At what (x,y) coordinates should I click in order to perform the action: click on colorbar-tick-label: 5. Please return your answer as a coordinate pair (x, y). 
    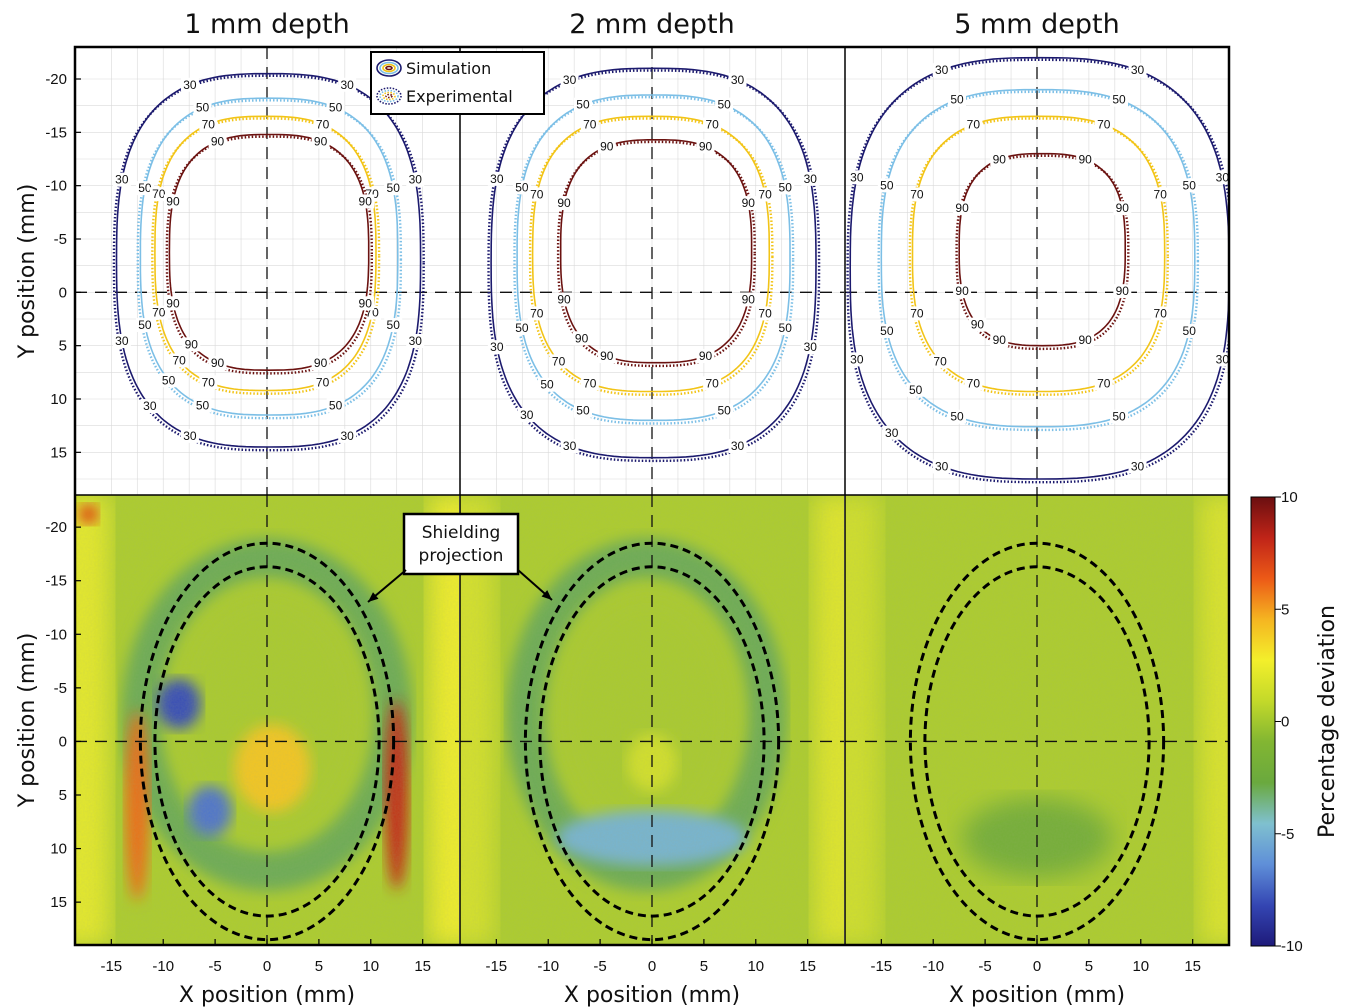
    Looking at the image, I should click on (1285, 609).